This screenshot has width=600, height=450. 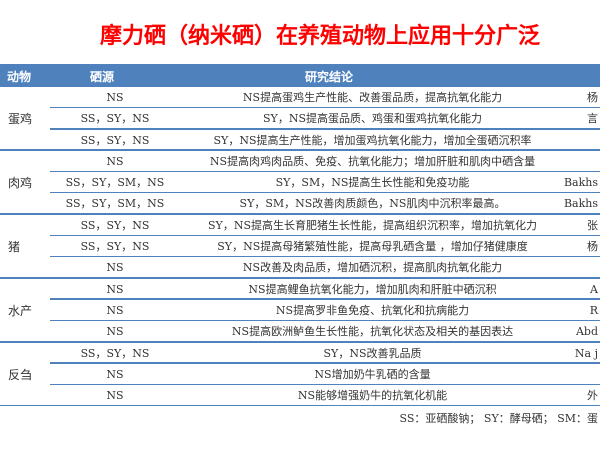 I want to click on table-row: NS NS提高欧洲鲈鱼生长性能，抗氧化状态及相关的基因表达 Abd, so click(x=300, y=332).